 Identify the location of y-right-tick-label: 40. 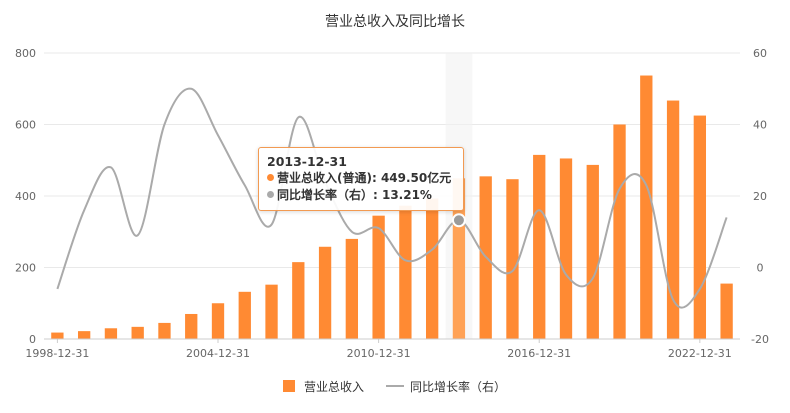
(760, 125).